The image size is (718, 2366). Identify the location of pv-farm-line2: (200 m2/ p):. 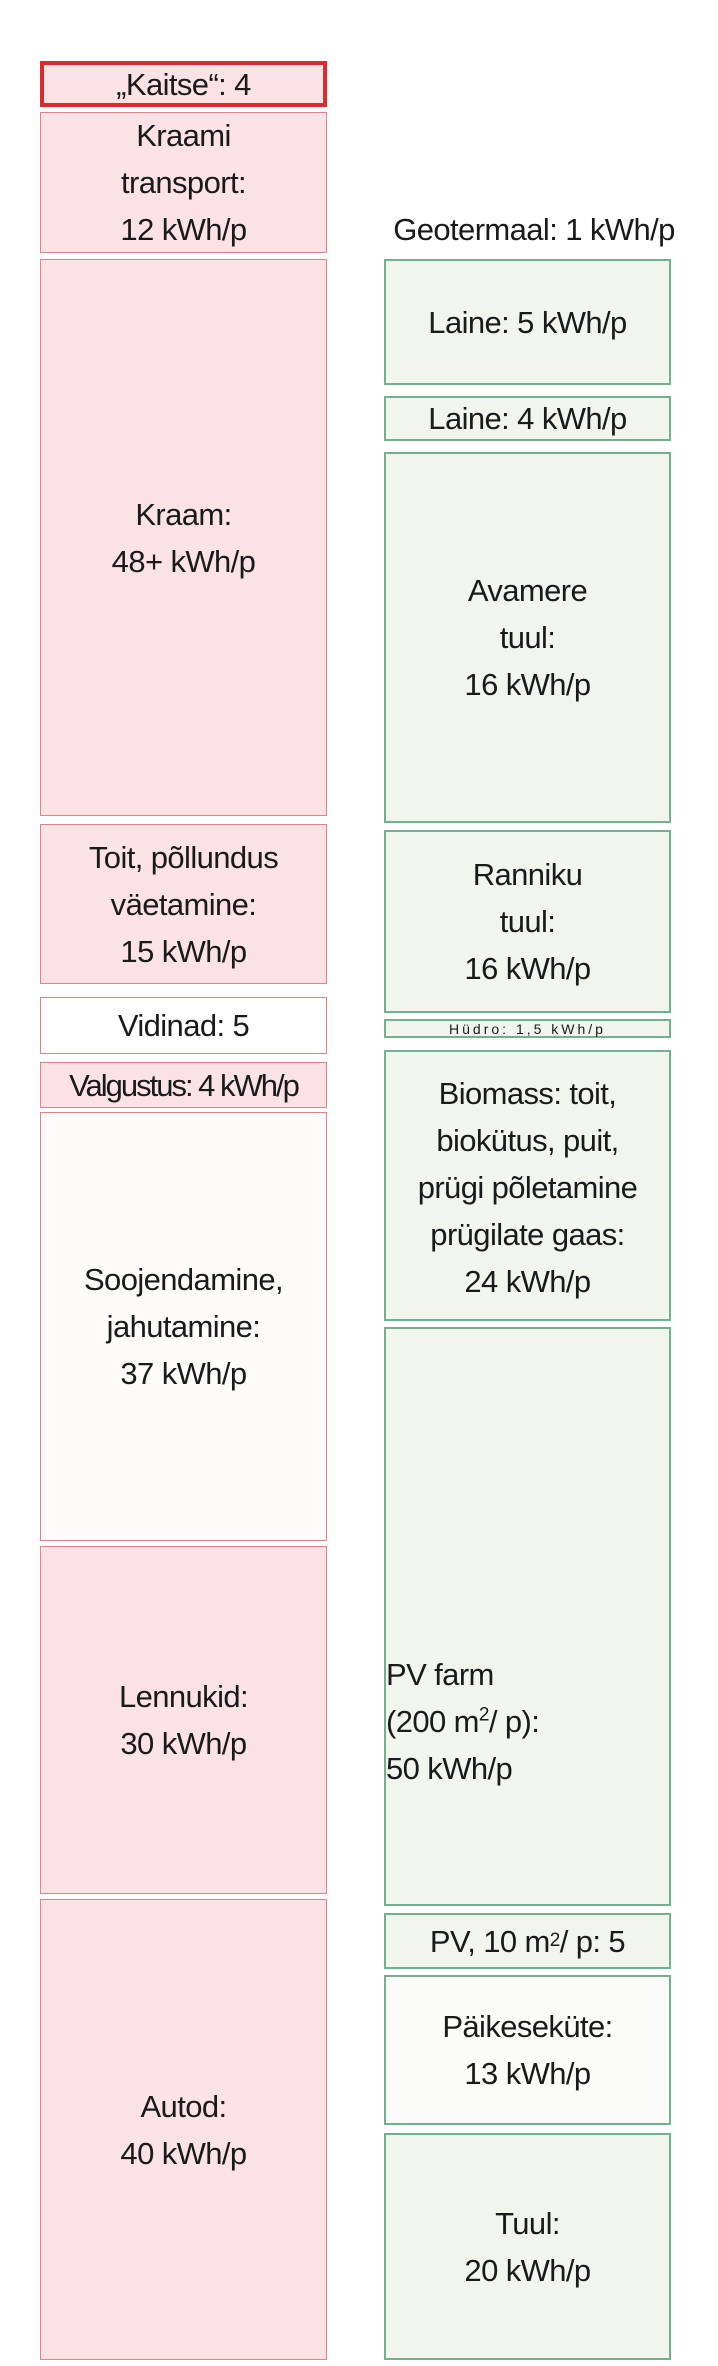
(463, 1721).